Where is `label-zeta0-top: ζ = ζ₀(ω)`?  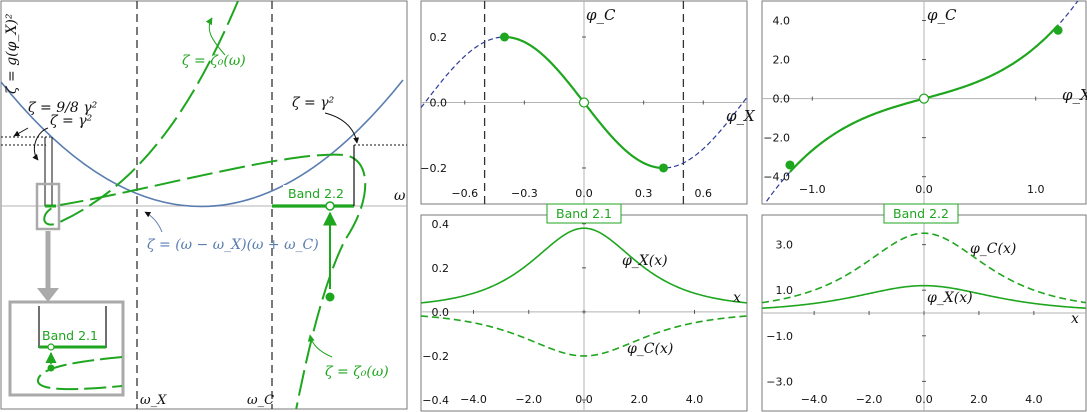 label-zeta0-top: ζ = ζ₀(ω) is located at coordinates (214, 61).